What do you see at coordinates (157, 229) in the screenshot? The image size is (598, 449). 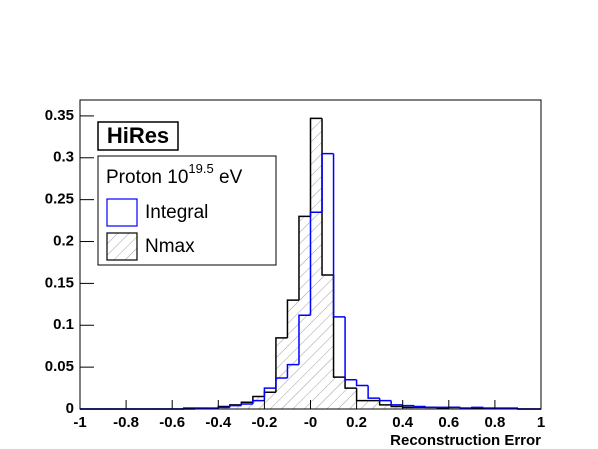 I see `legend-entries: Integral Nmax` at bounding box center [157, 229].